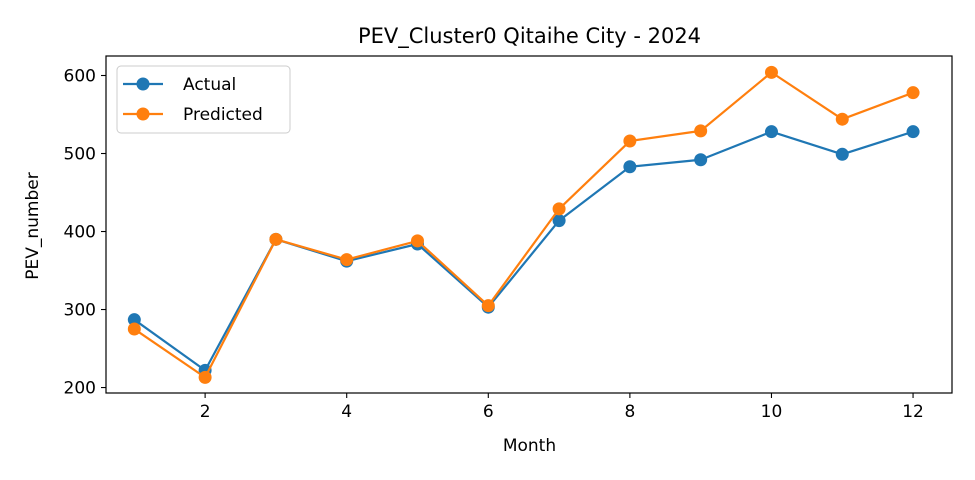 This screenshot has width=975, height=480. I want to click on x-tick-label: 6, so click(488, 412).